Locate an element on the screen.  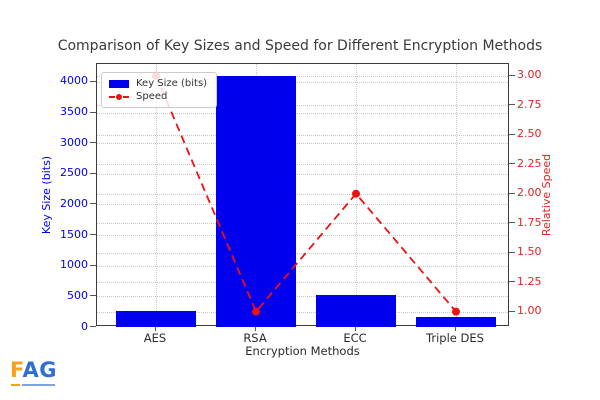
right-tick-label: 2.25 is located at coordinates (529, 163).